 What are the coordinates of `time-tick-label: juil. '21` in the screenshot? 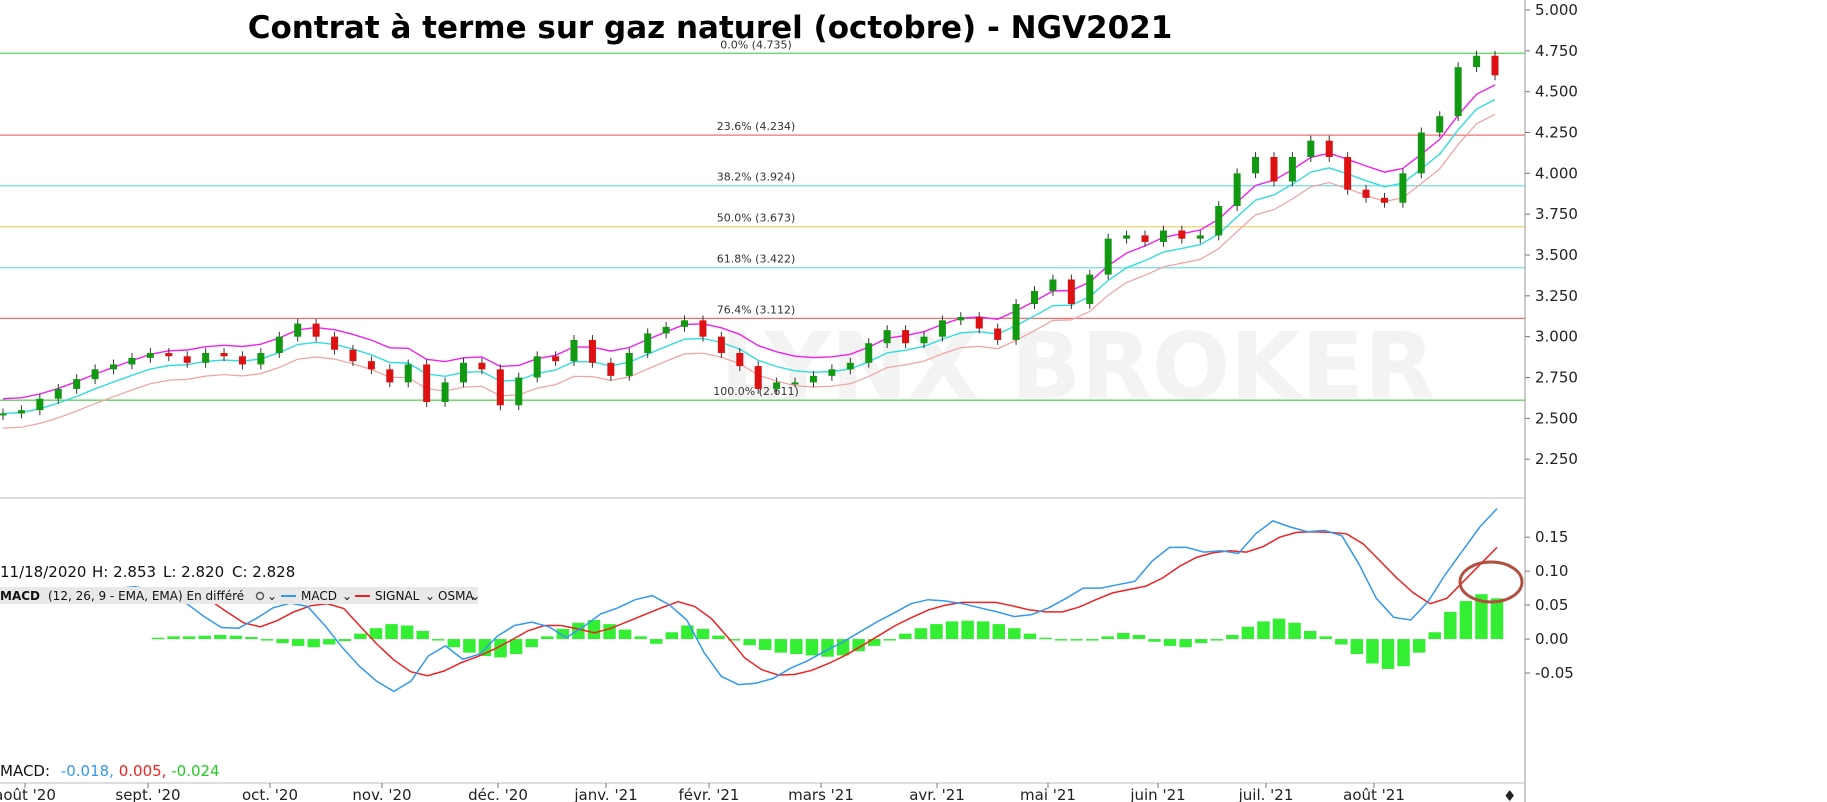 It's located at (1266, 794).